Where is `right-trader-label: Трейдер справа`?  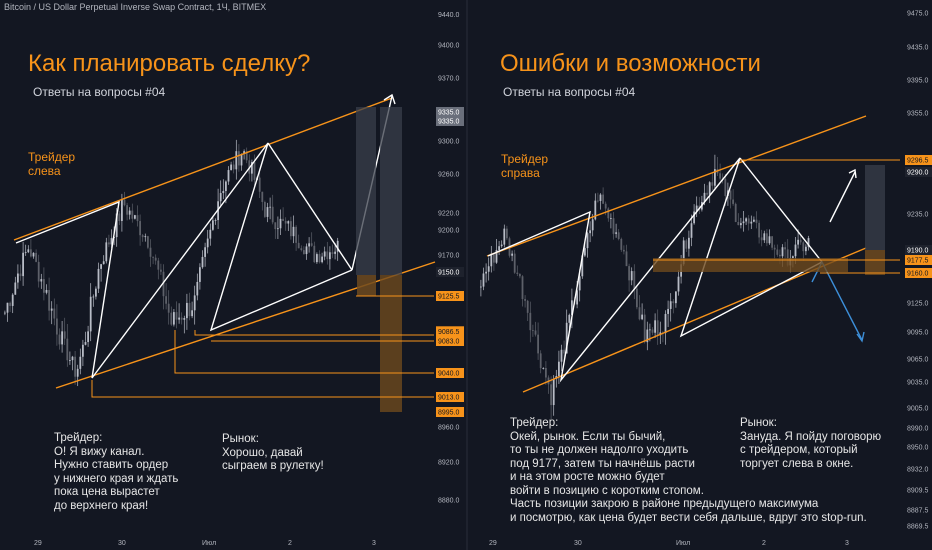 right-trader-label: Трейдер справа is located at coordinates (524, 166).